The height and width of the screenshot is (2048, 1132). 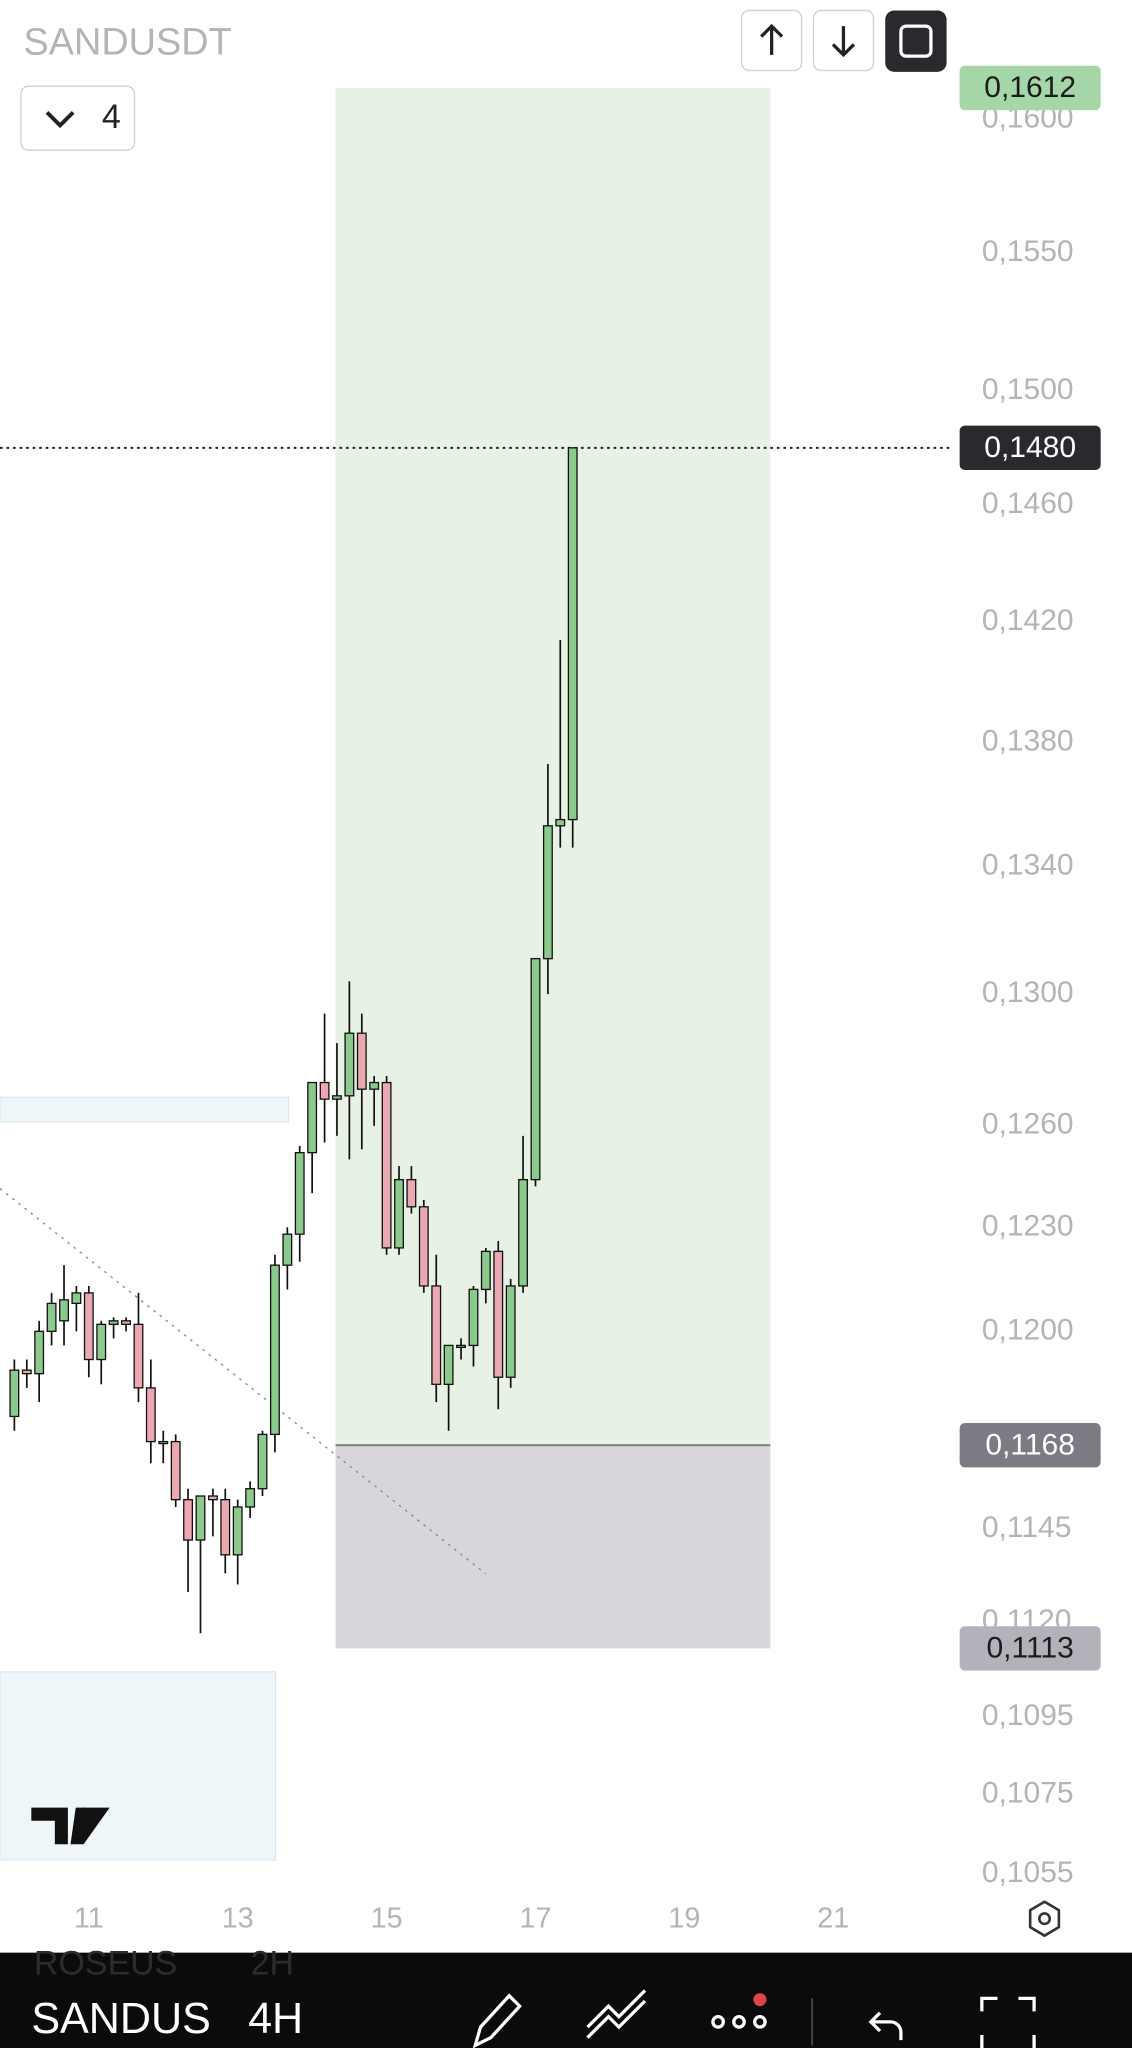 I want to click on symbol-button: SANDUS, so click(x=120, y=2019).